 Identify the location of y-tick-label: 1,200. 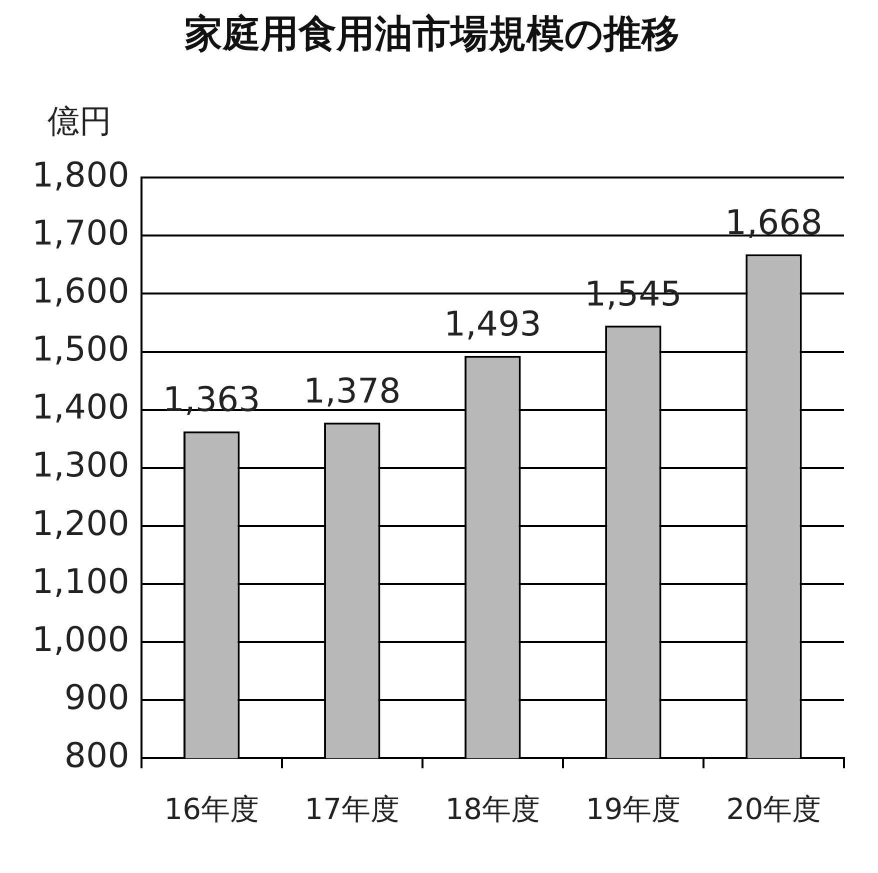
(81, 524).